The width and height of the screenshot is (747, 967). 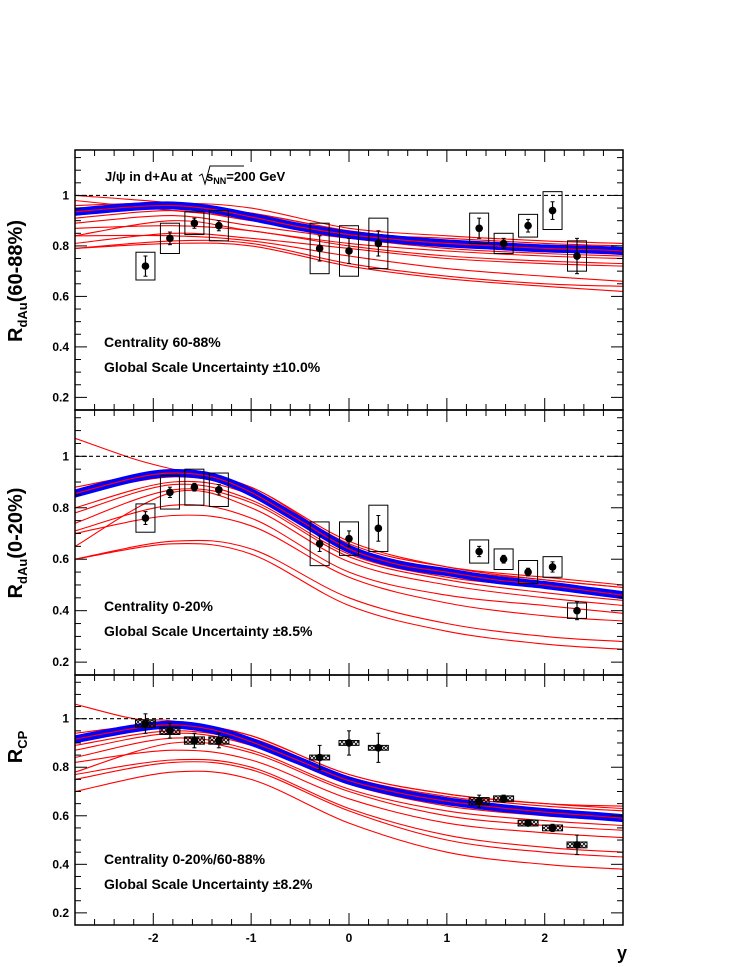 What do you see at coordinates (162, 342) in the screenshot?
I see `annotation-centrality-top: Centrality 60-88%` at bounding box center [162, 342].